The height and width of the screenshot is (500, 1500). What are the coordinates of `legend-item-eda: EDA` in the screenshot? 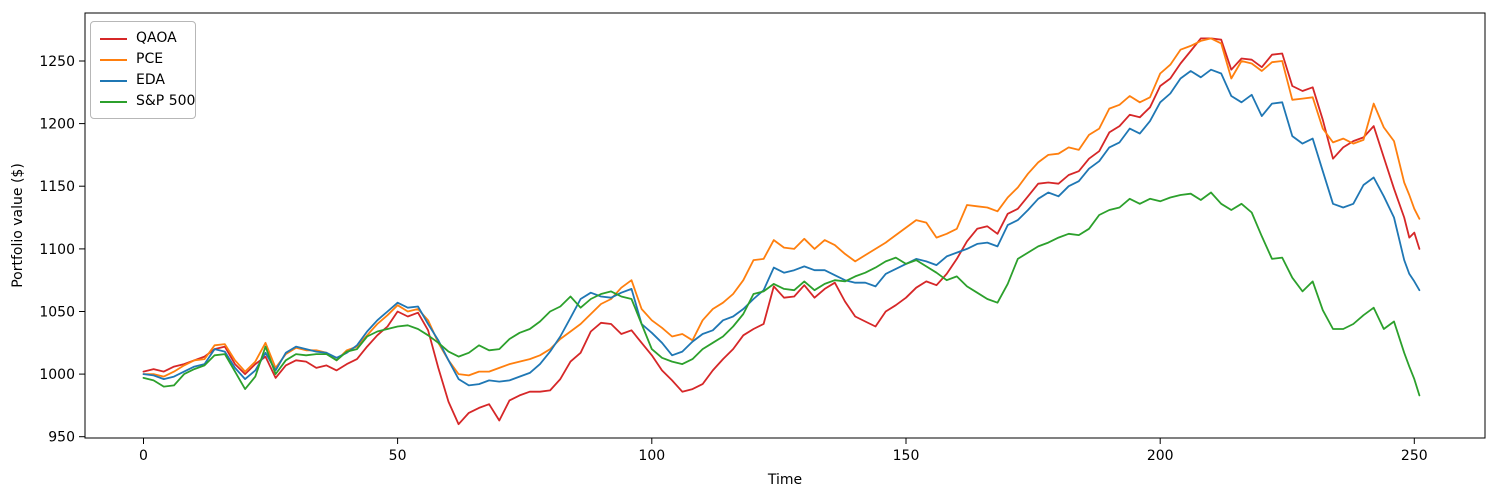 It's located at (142, 80).